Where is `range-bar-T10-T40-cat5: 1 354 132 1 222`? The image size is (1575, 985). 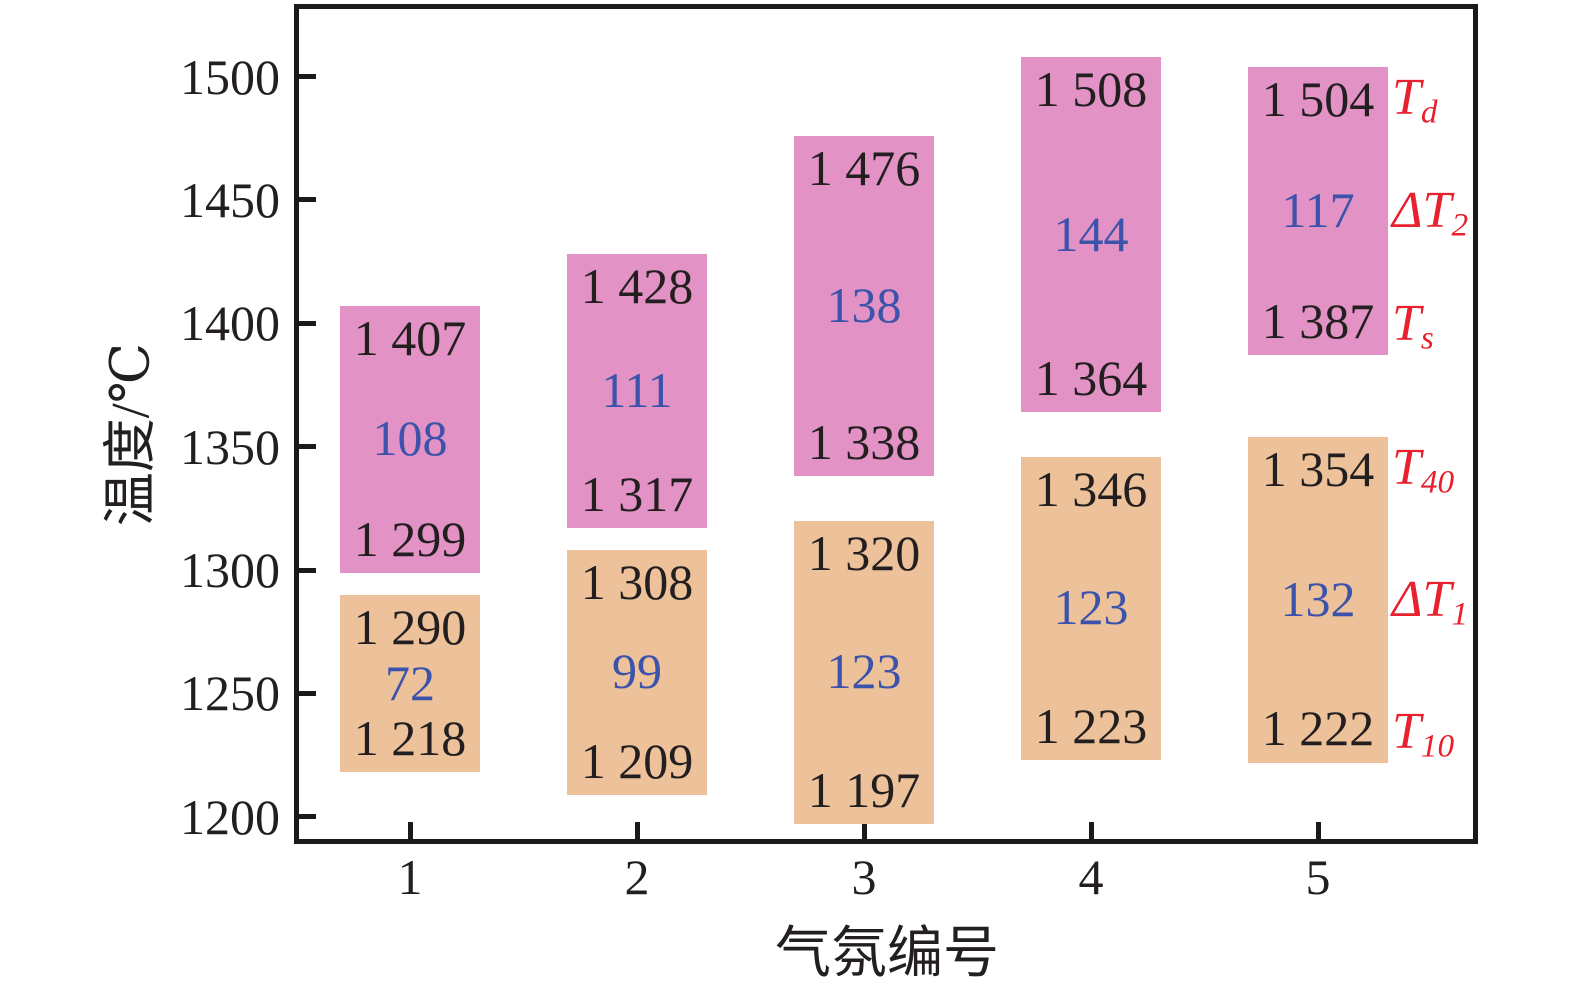
range-bar-T10-T40-cat5: 1 354 132 1 222 is located at coordinates (1318, 599).